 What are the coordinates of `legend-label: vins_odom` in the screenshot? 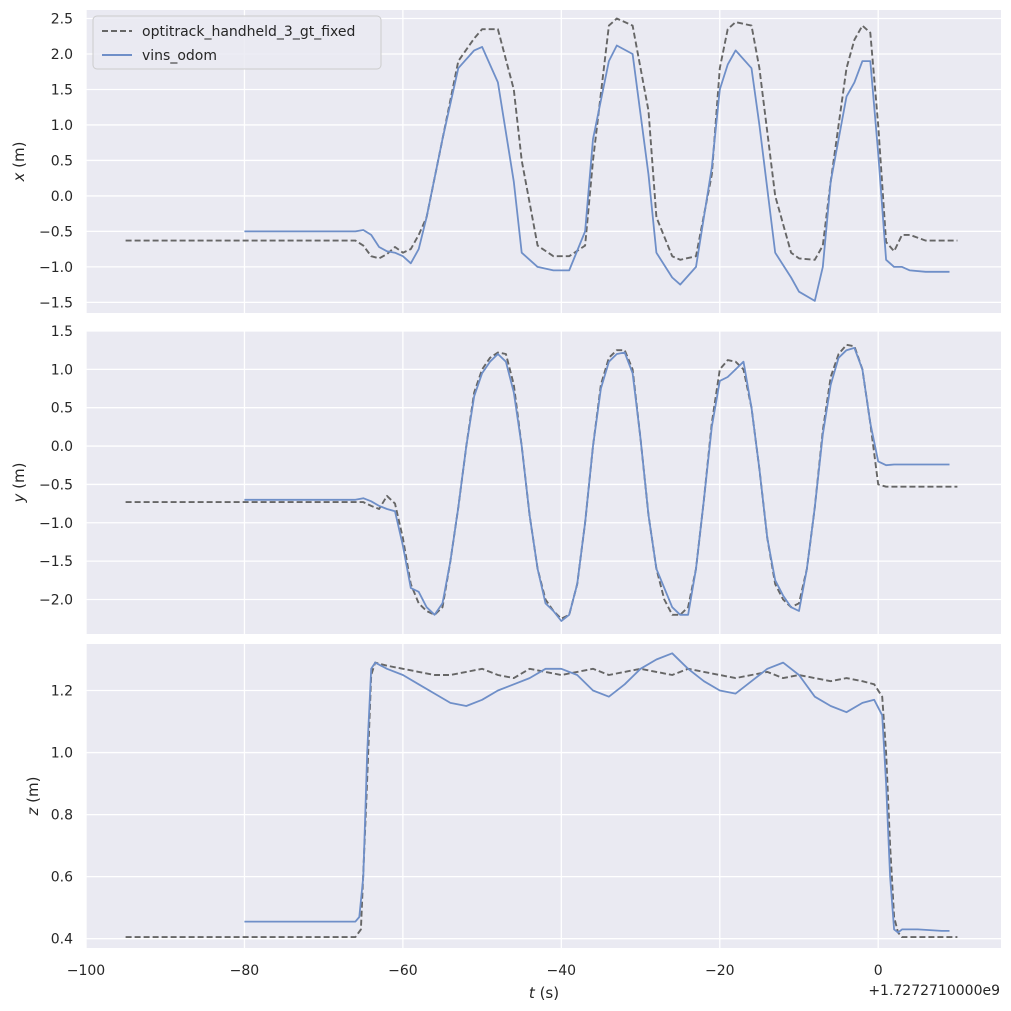 It's located at (179, 56).